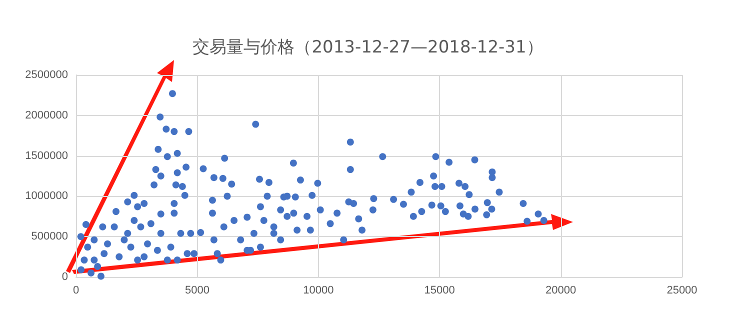 The height and width of the screenshot is (325, 736). What do you see at coordinates (368, 48) in the screenshot?
I see `chart-title: 交易量与价格（2013-12-27—2018-12-31）` at bounding box center [368, 48].